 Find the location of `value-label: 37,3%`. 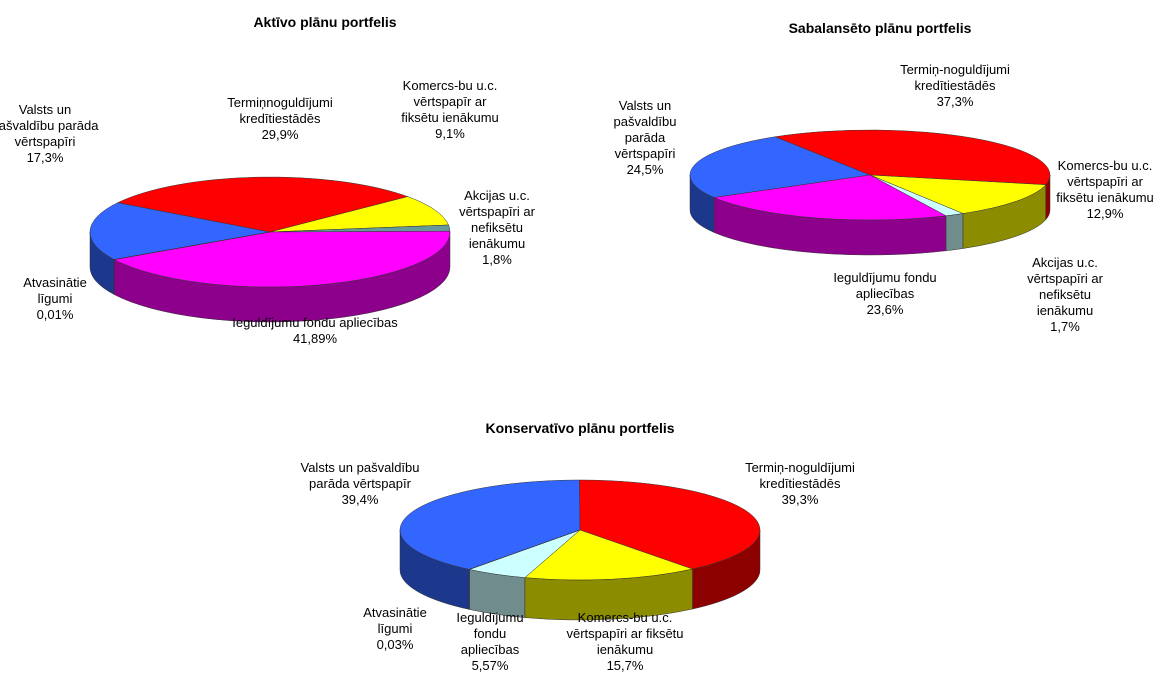

value-label: 37,3% is located at coordinates (955, 101).